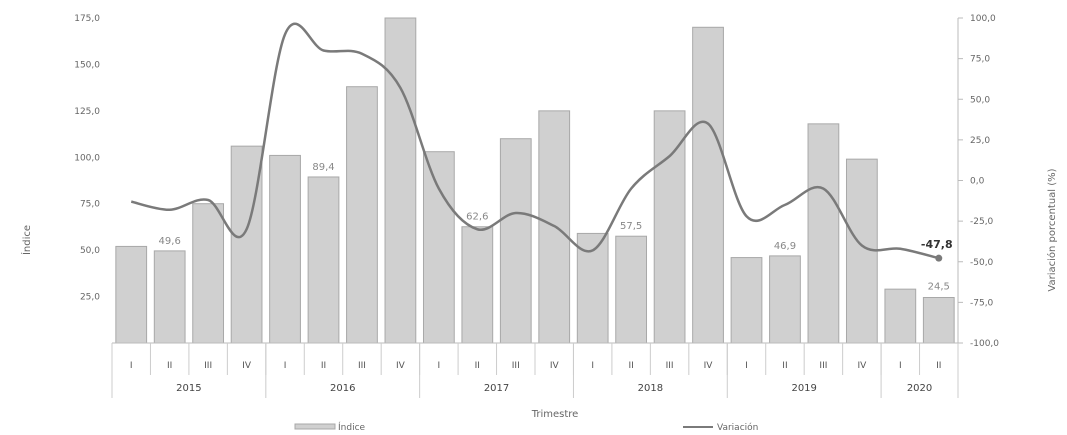 Image resolution: width=1067 pixels, height=435 pixels. What do you see at coordinates (496, 388) in the screenshot?
I see `year-label: 2017` at bounding box center [496, 388].